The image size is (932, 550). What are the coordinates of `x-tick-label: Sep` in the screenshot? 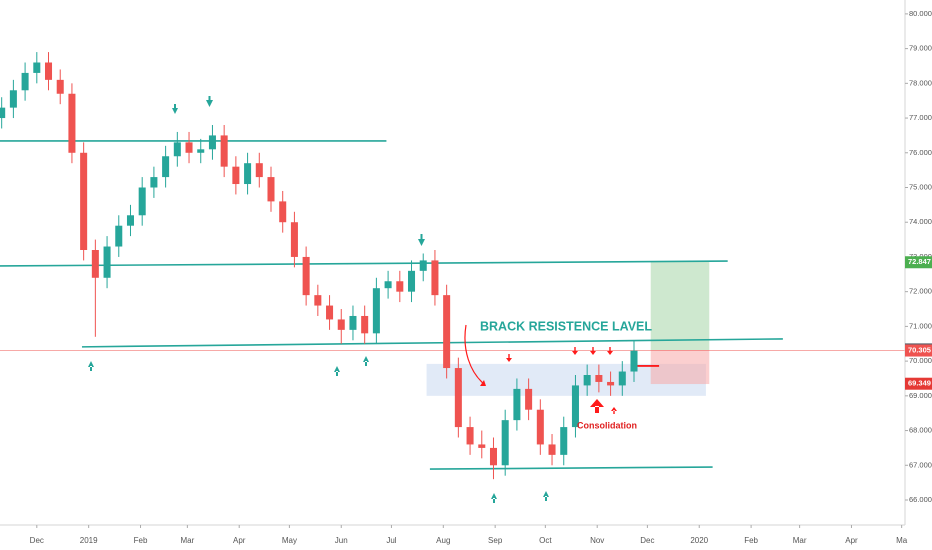 It's located at (495, 540).